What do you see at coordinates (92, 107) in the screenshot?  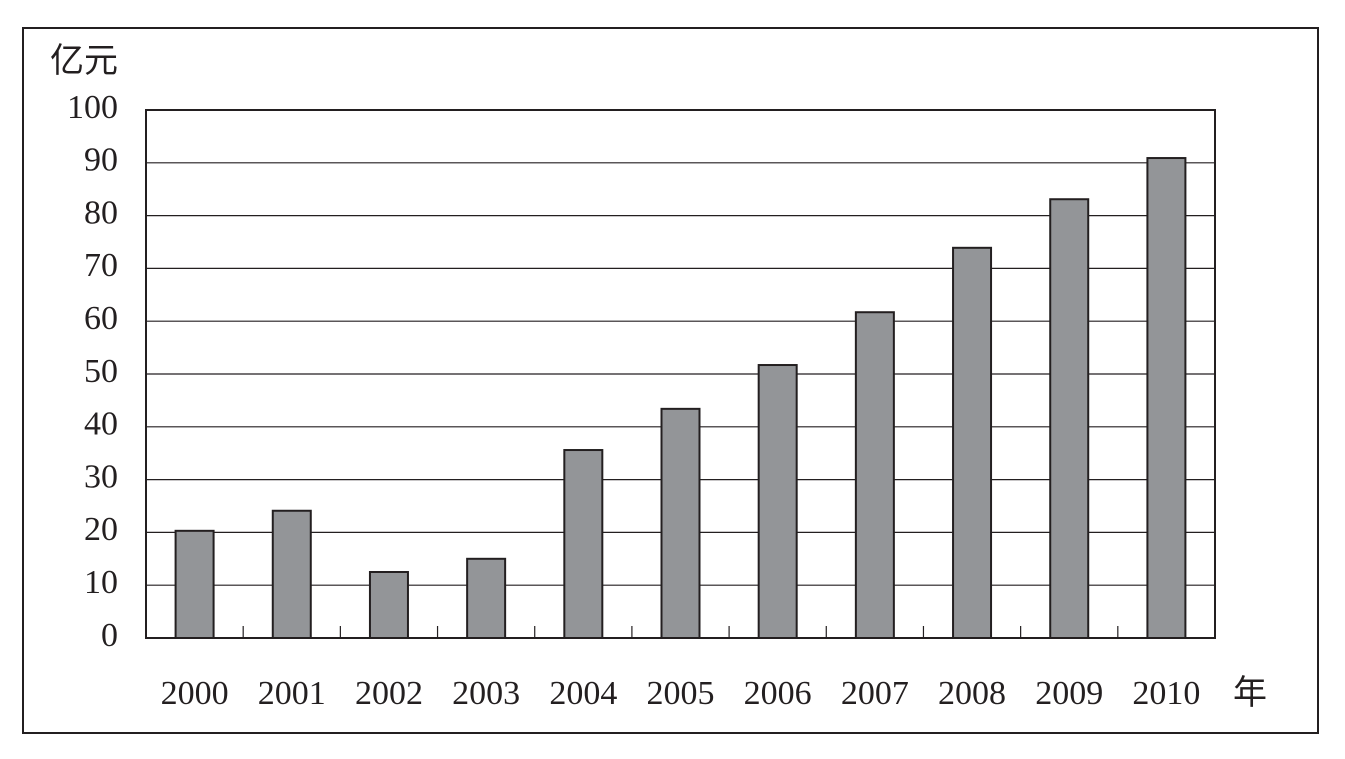 I see `y-tick-label: 100` at bounding box center [92, 107].